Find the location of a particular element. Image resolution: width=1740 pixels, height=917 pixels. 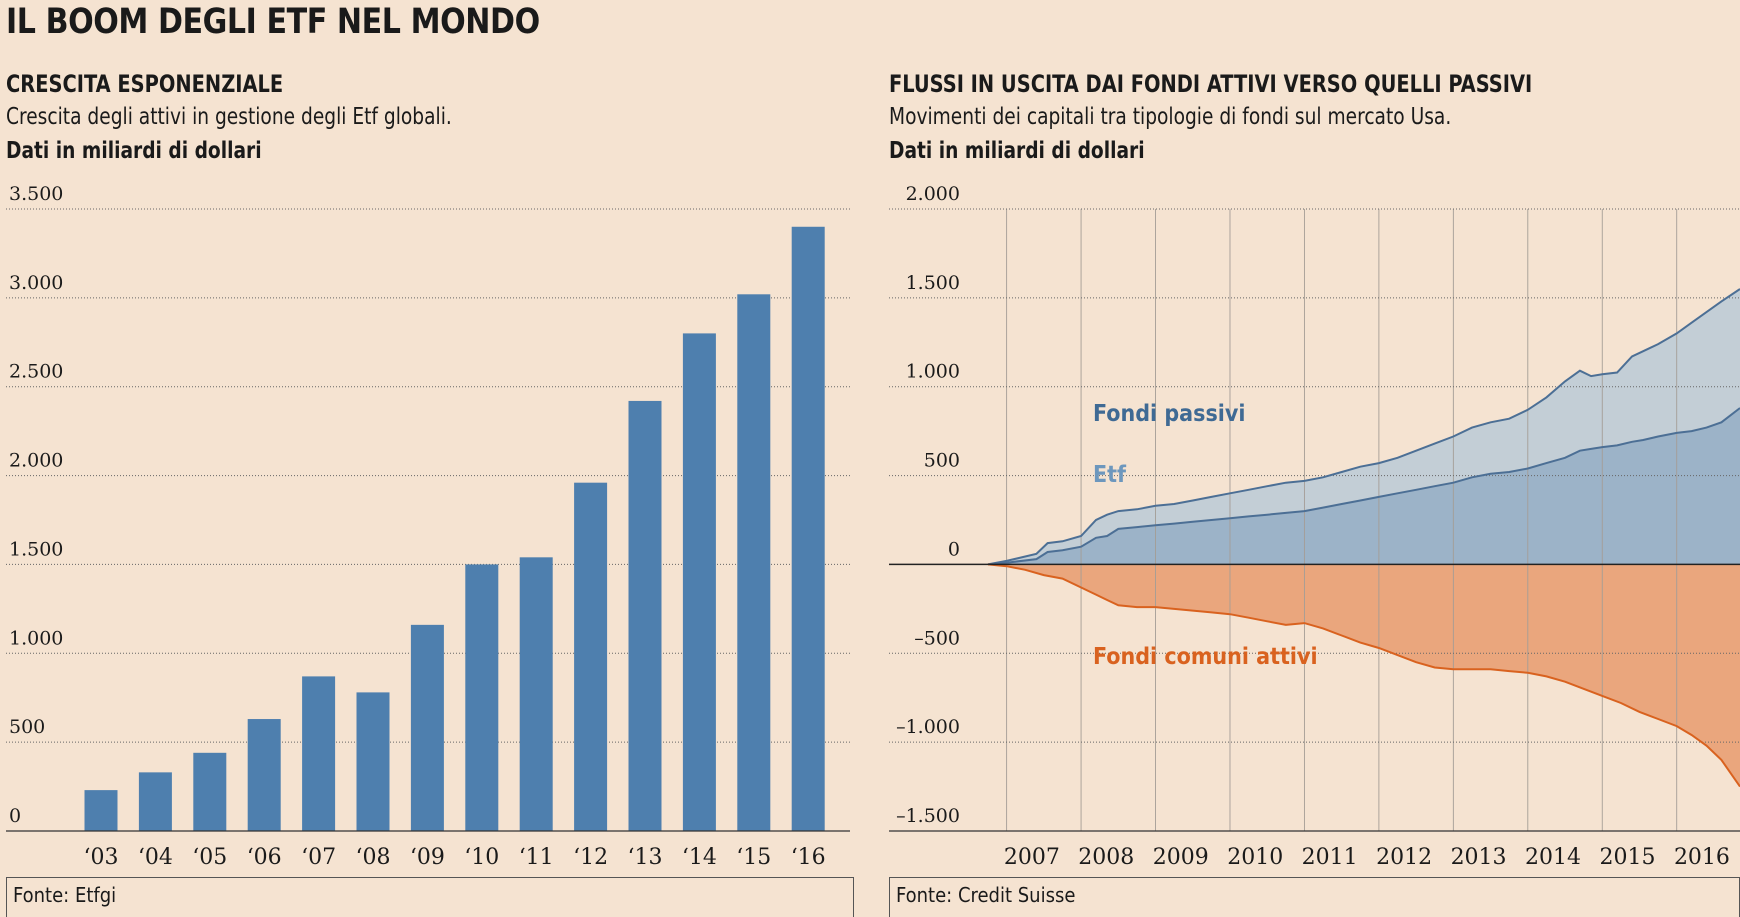

left-source: Fonte: Etfgi is located at coordinates (430, 897).